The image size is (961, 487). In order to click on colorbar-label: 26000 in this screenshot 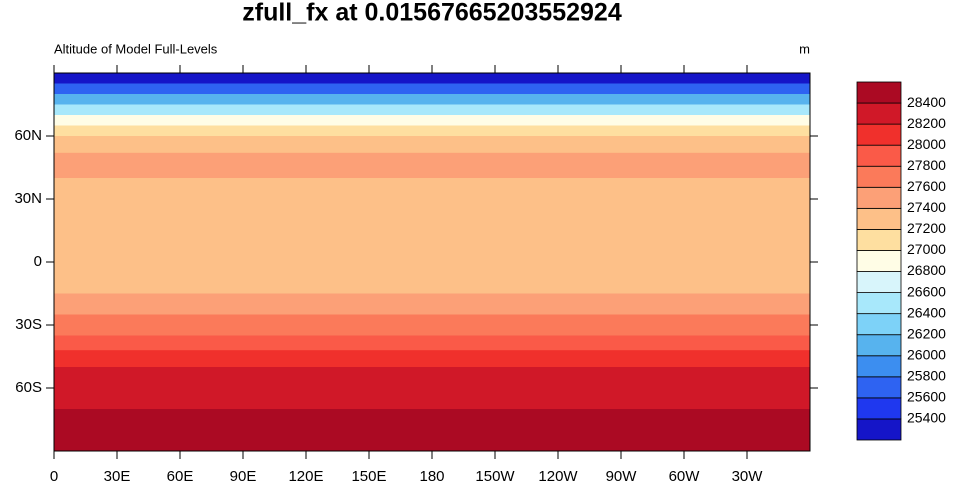, I will do `click(926, 354)`.